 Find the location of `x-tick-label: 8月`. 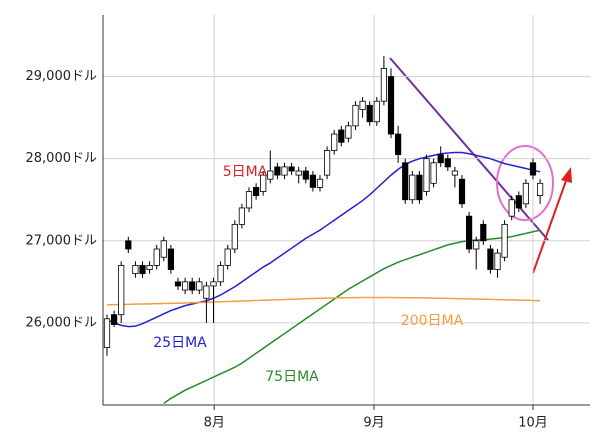

x-tick-label: 8月 is located at coordinates (214, 423).